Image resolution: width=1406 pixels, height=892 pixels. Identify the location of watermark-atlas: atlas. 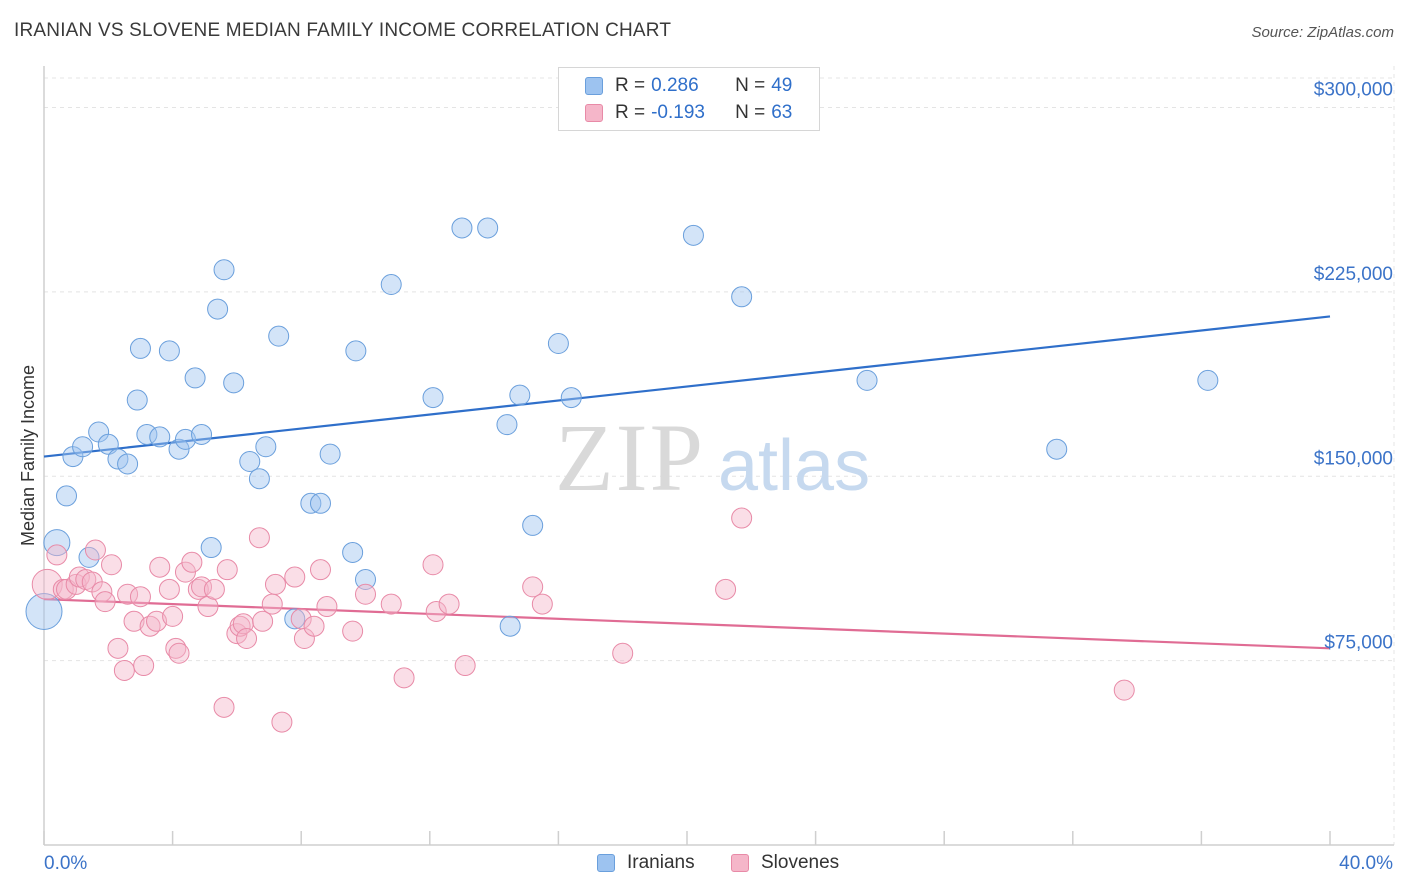
(794, 466).